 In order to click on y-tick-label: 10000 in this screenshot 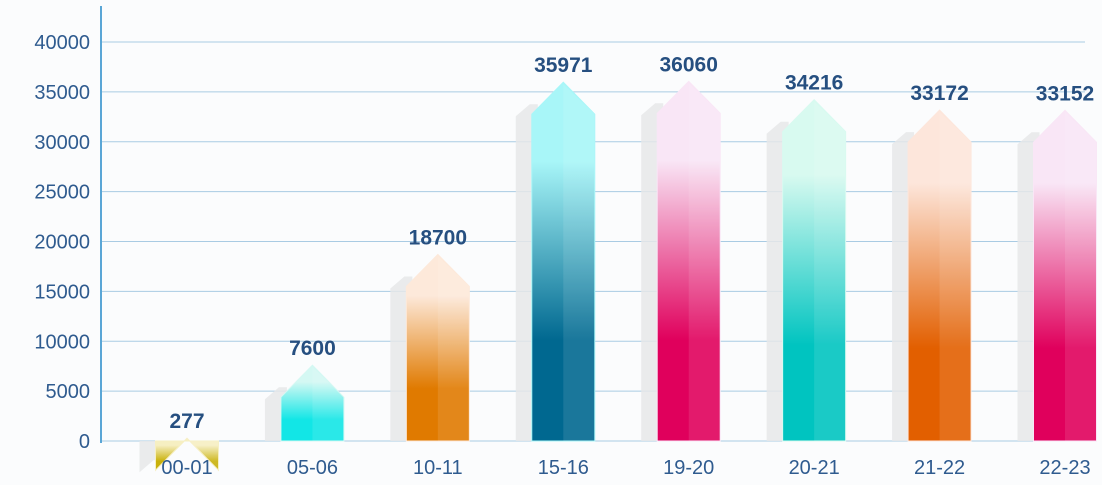, I will do `click(62, 342)`.